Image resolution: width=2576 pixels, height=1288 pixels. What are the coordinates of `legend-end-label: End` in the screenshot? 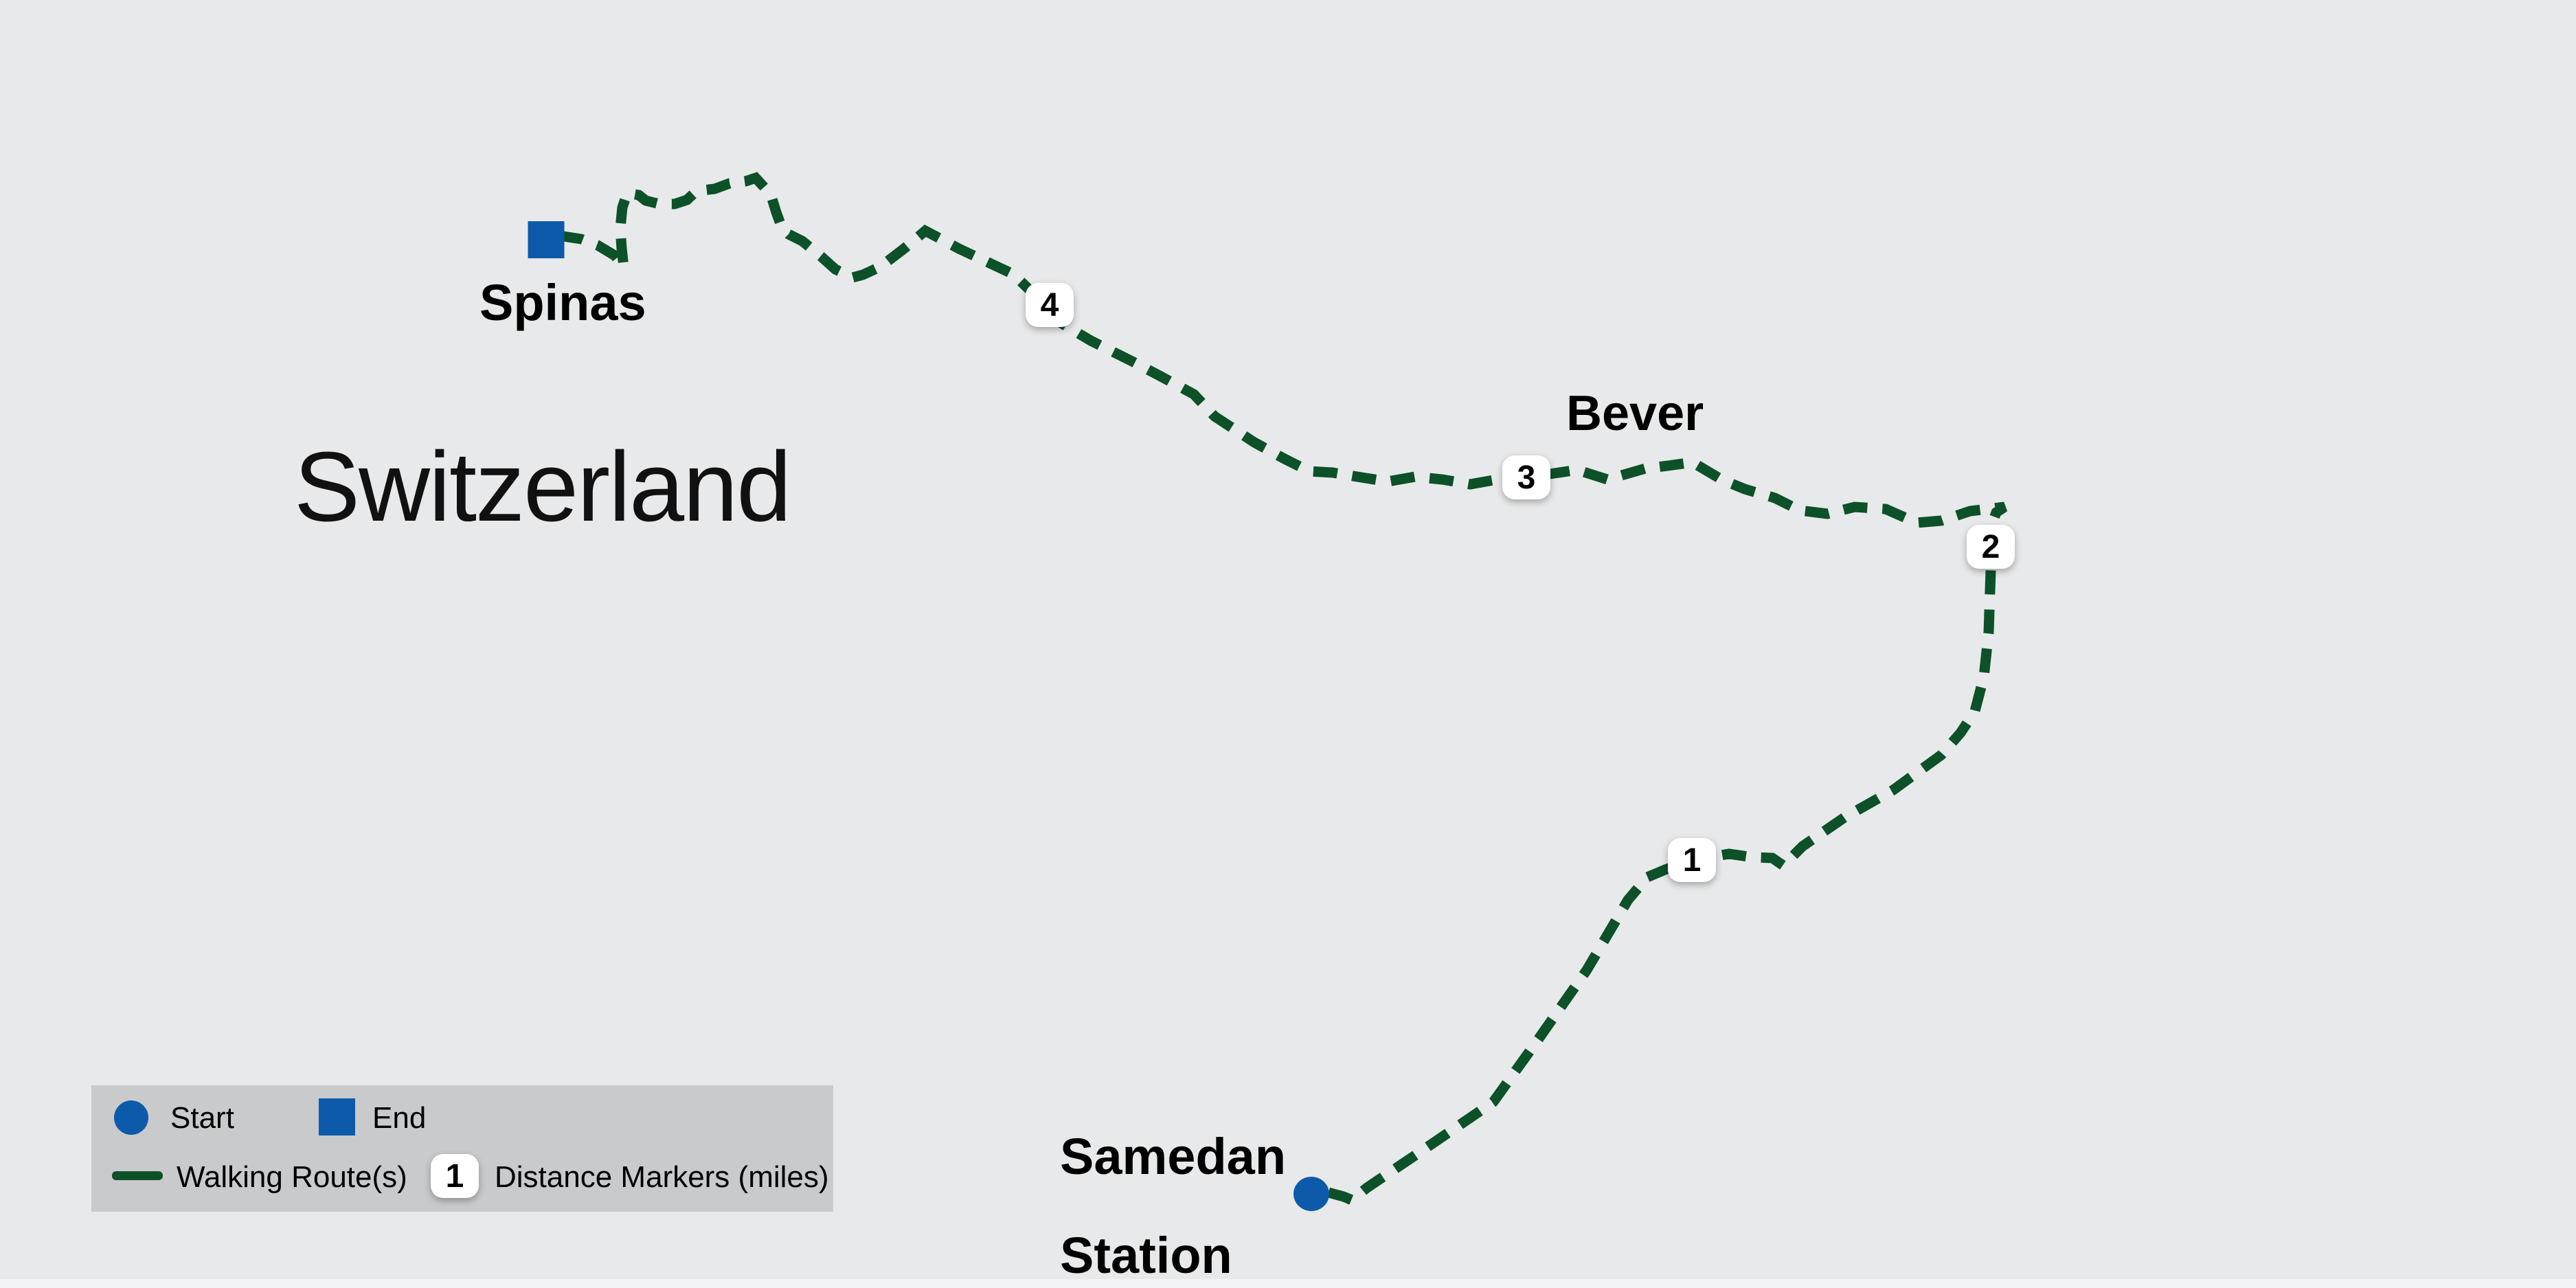 It's located at (399, 1118).